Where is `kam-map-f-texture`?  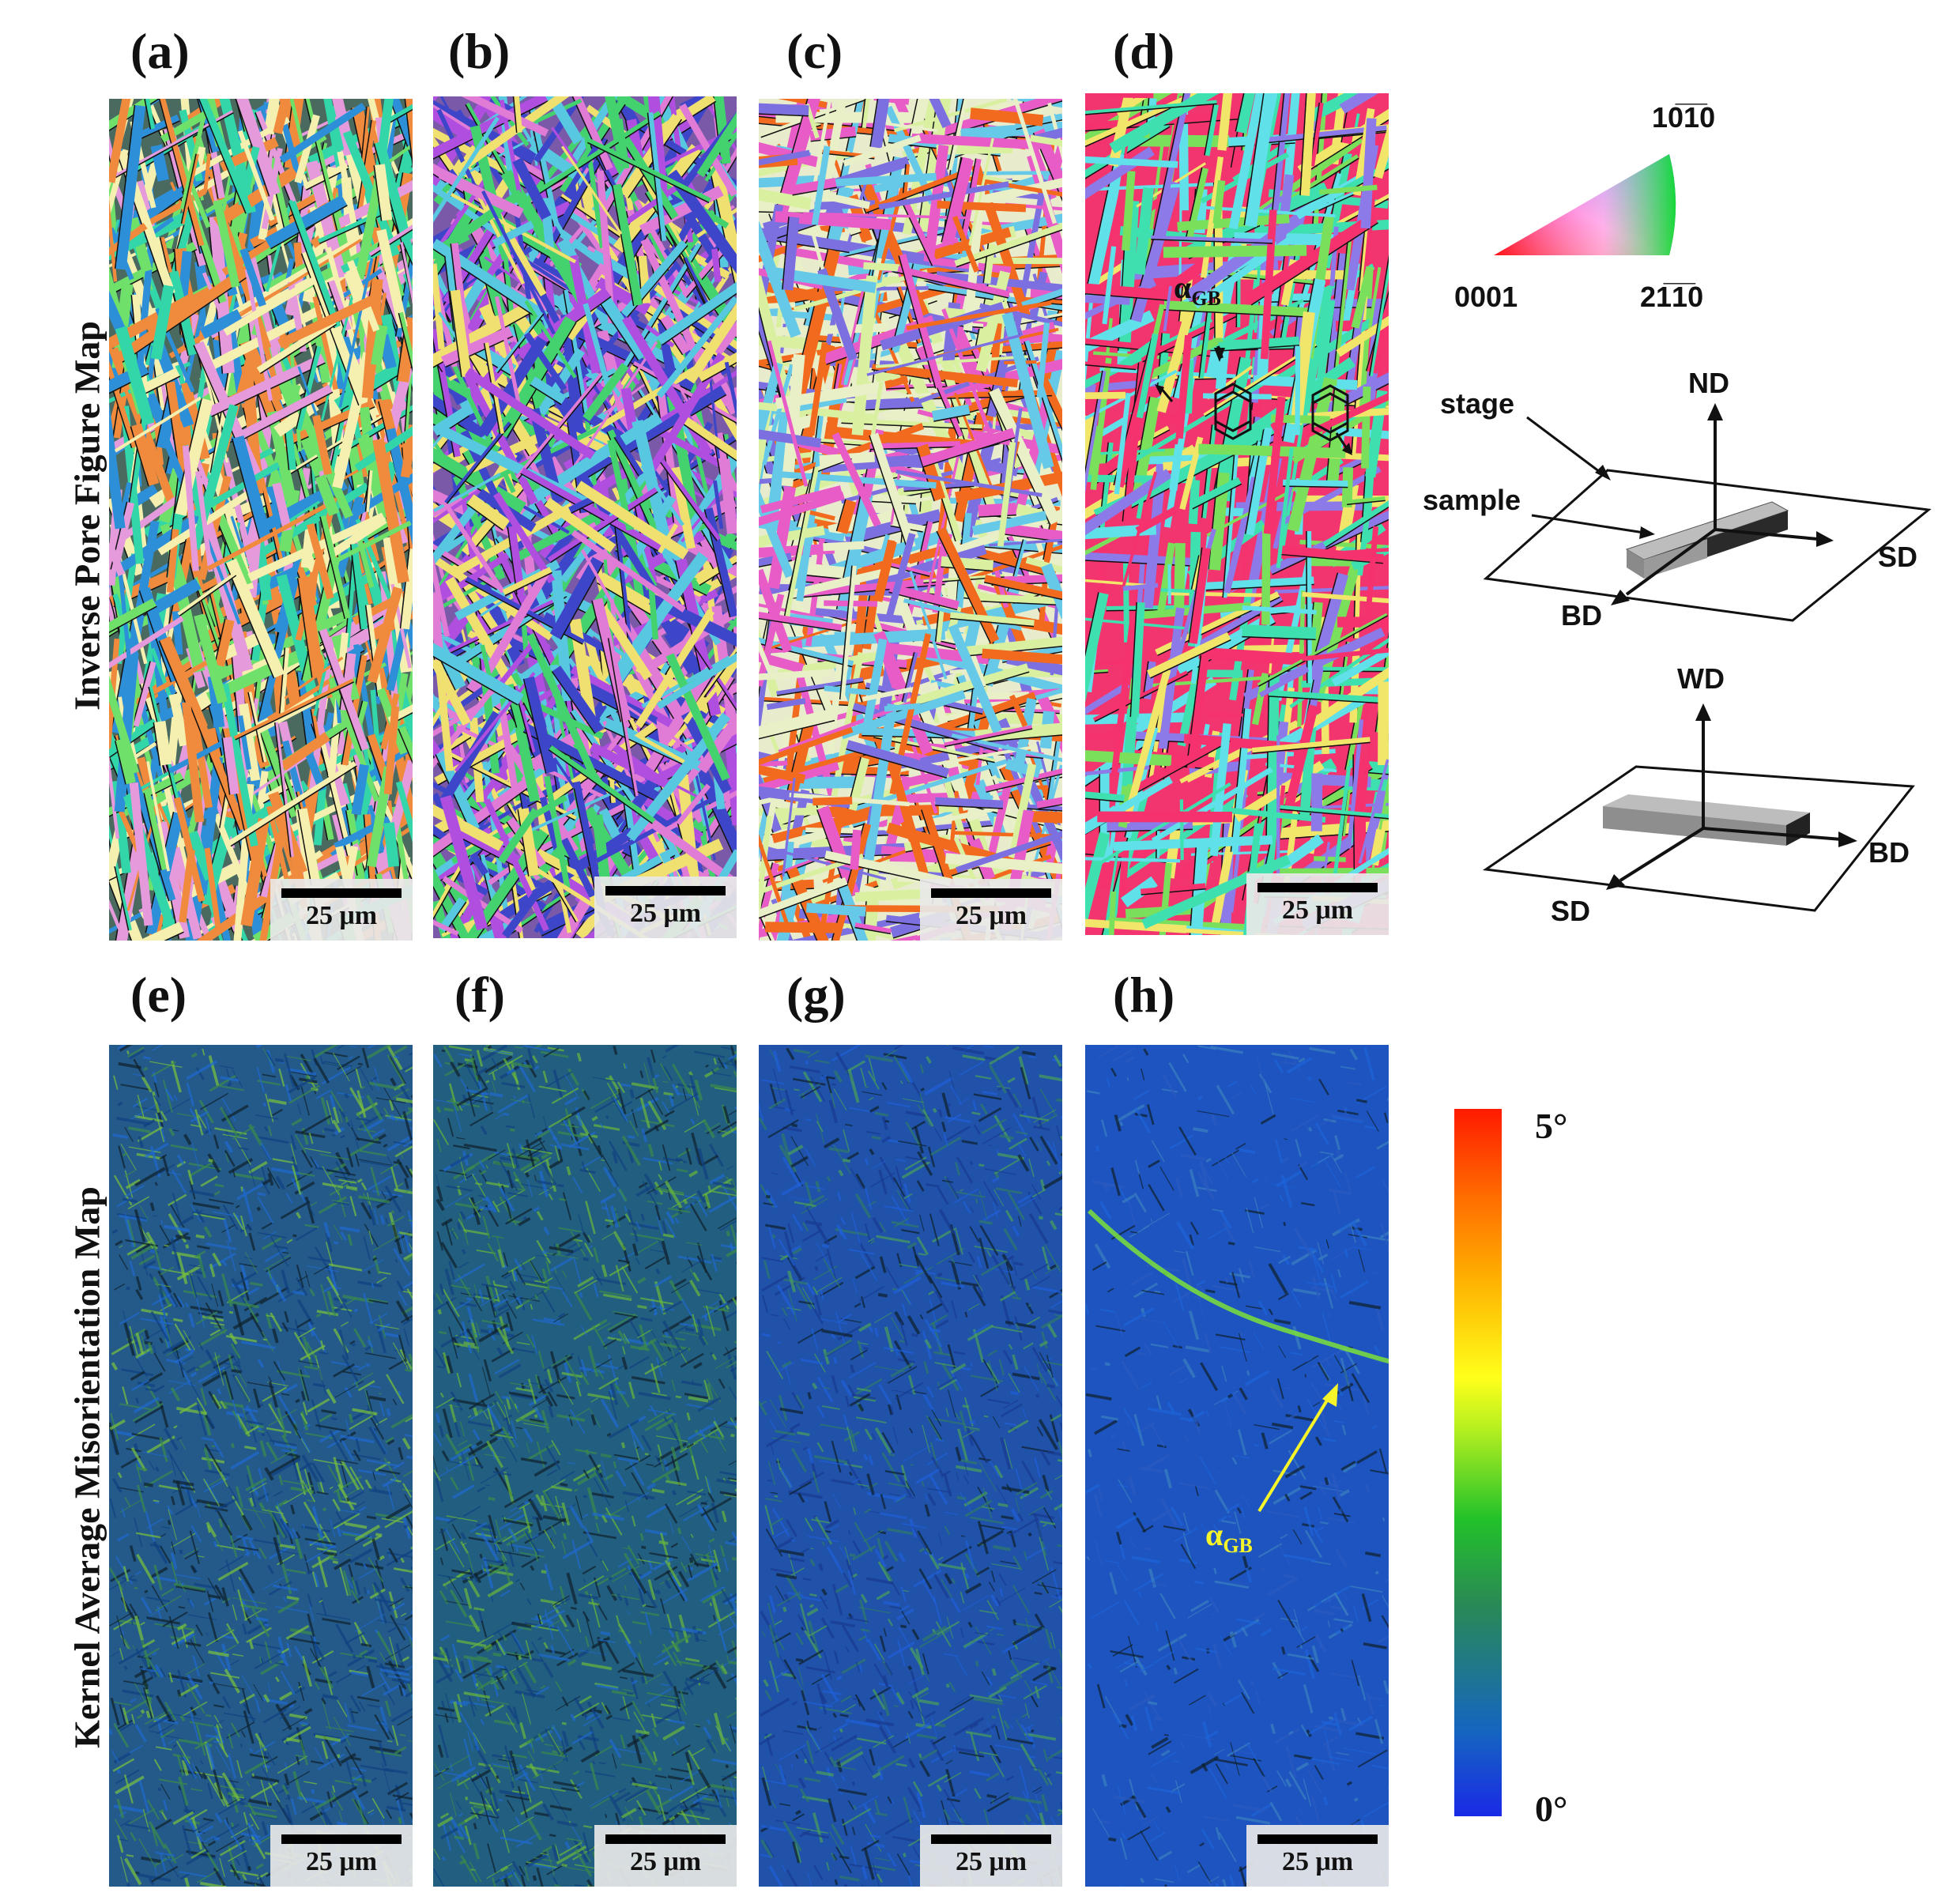
kam-map-f-texture is located at coordinates (585, 1466).